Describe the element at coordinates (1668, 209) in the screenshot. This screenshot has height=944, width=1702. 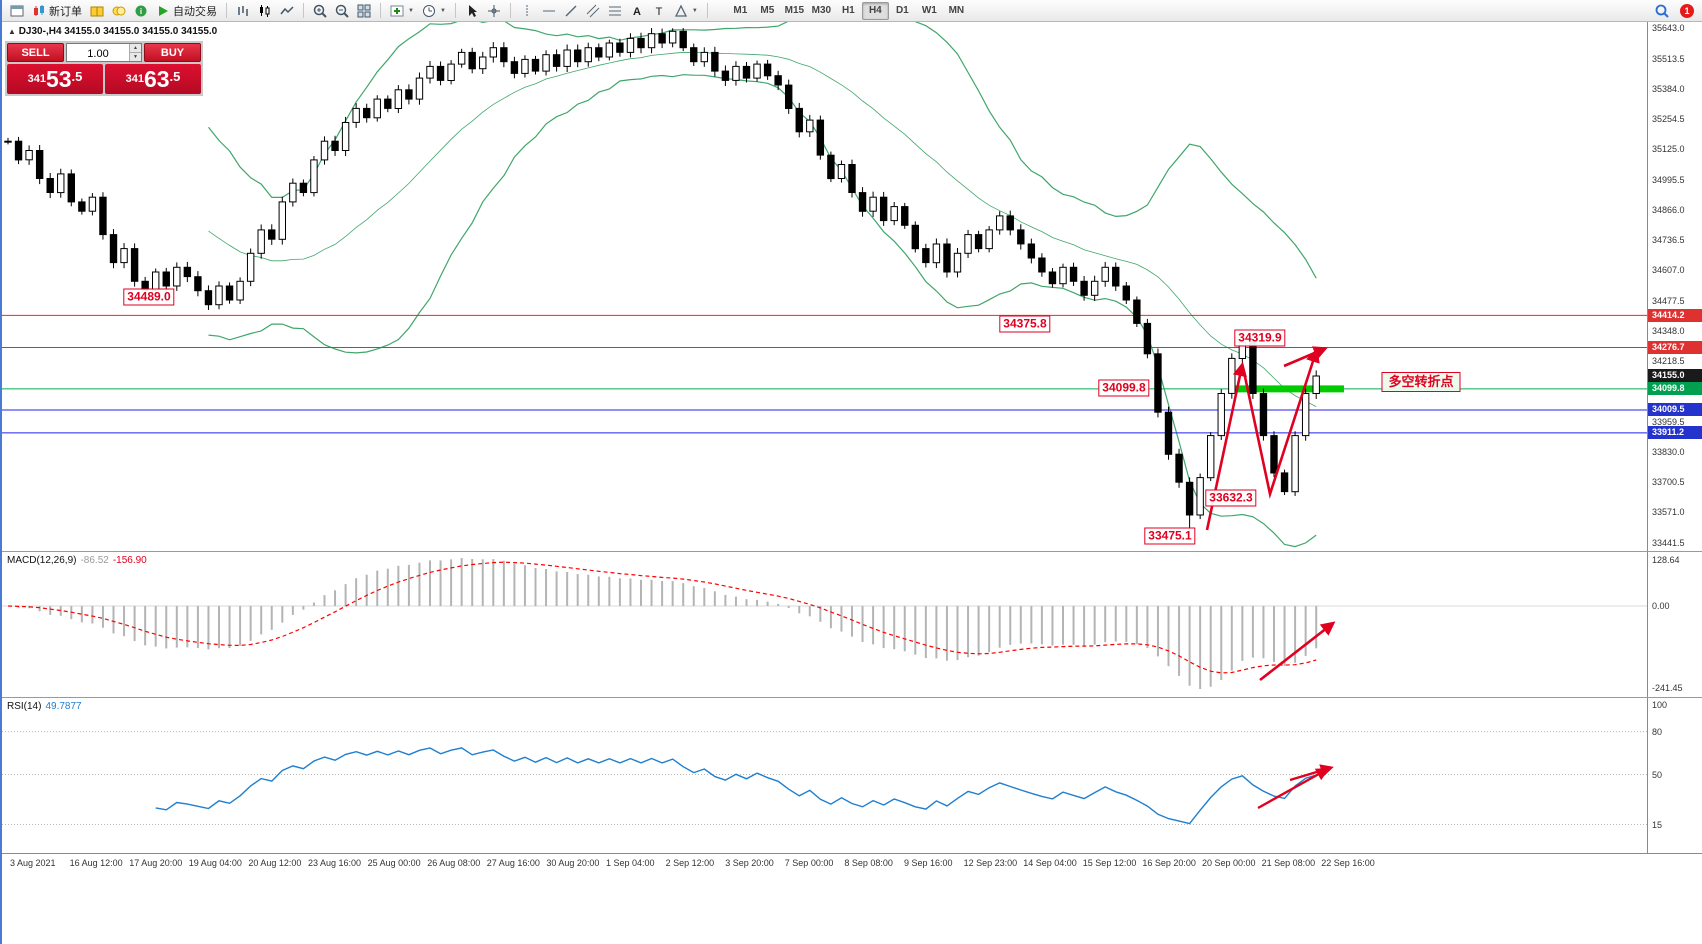
I see `price-tick-label: 34866.0` at that location.